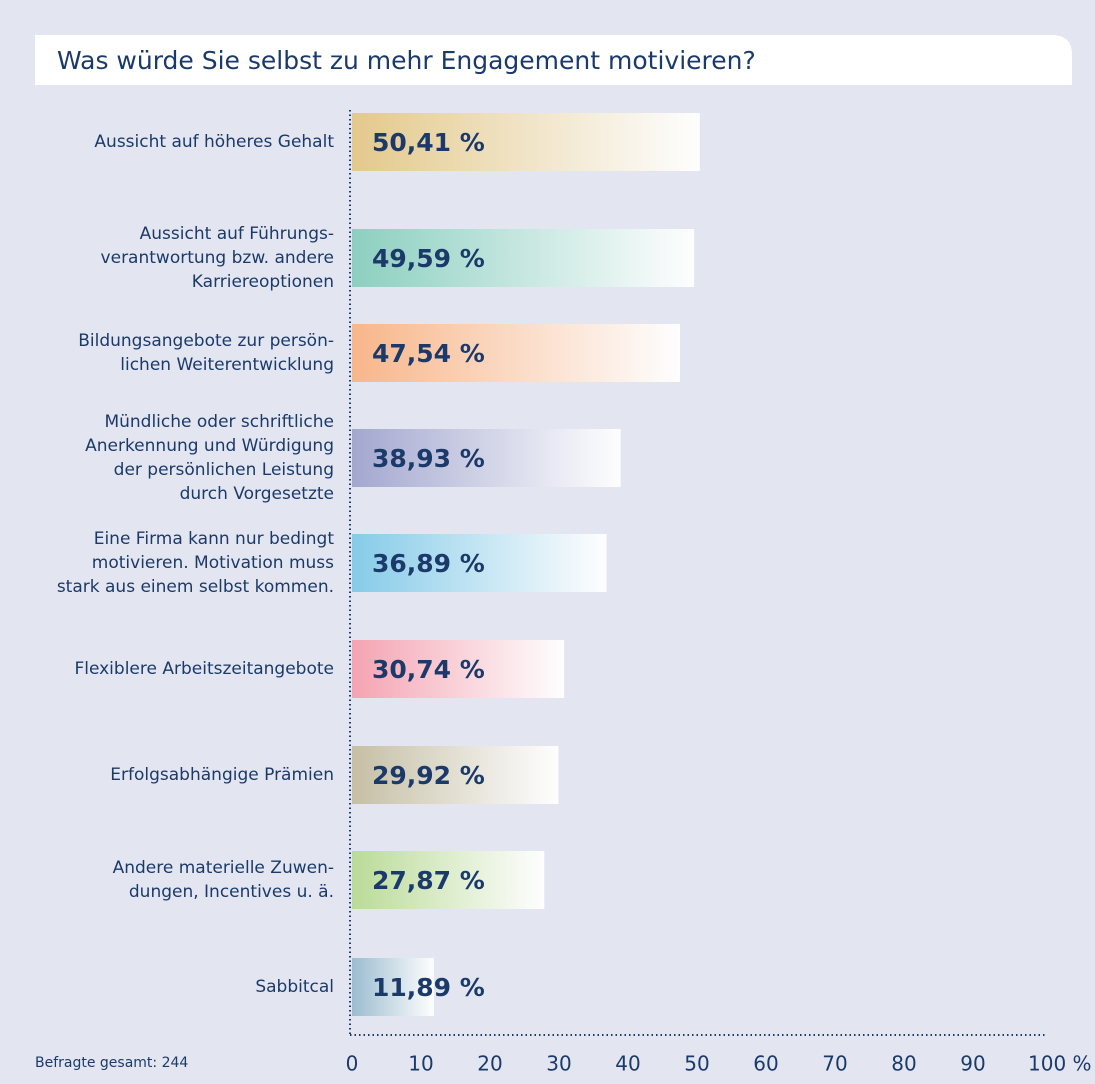 Image resolution: width=1095 pixels, height=1084 pixels. I want to click on label-line: der persönlichen Leistung, so click(224, 470).